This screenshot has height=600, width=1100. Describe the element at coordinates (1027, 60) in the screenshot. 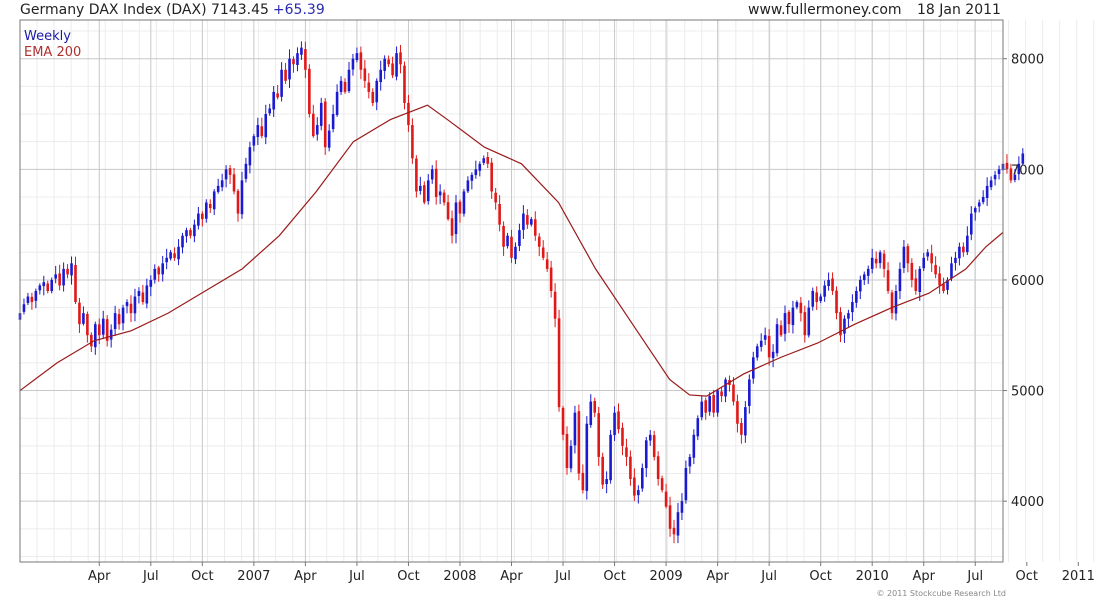

I see `y-tick-label: 8000` at that location.